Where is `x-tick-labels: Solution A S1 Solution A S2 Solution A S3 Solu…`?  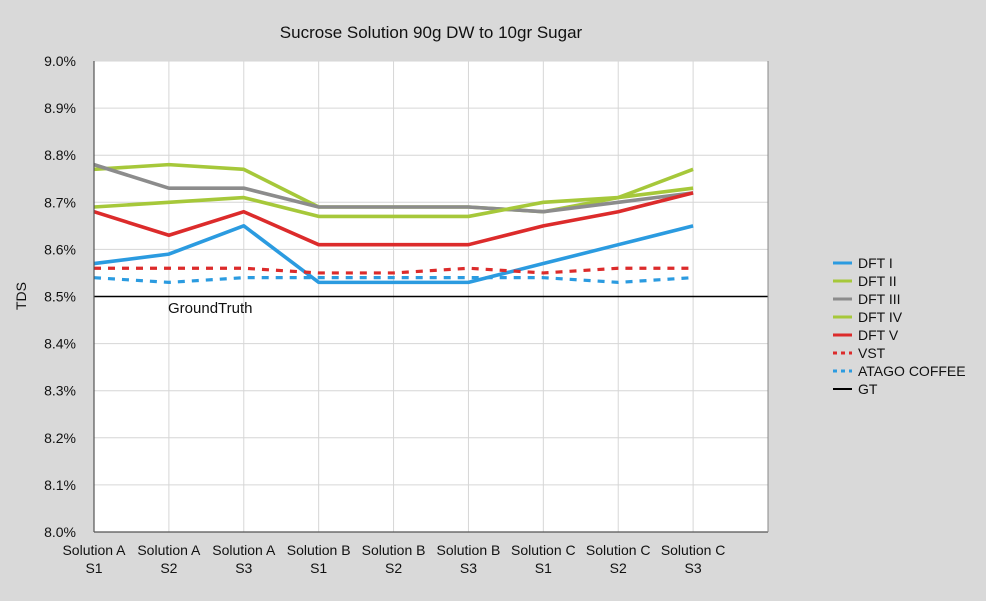 x-tick-labels: Solution A S1 Solution A S2 Solution A S3 Solu… is located at coordinates (393, 559).